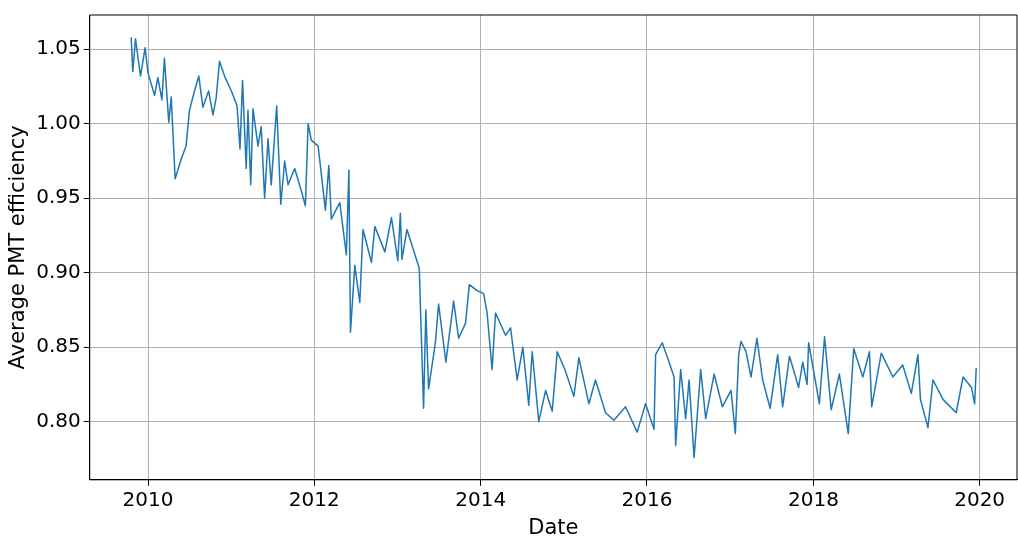 The height and width of the screenshot is (541, 1018). I want to click on x-tick-label: 2012, so click(314, 499).